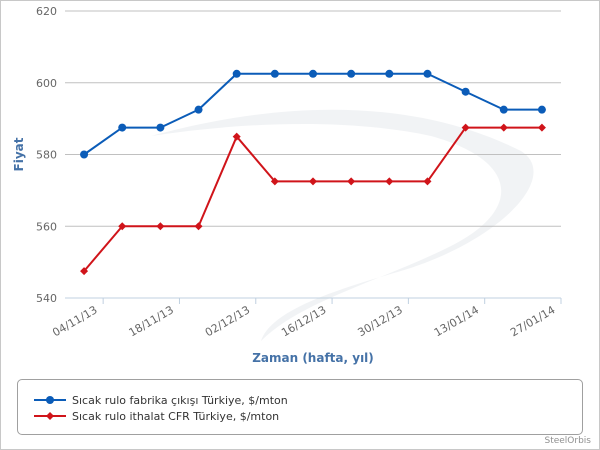 The image size is (600, 450). Describe the element at coordinates (50, 400) in the screenshot. I see `circle-marker-icon` at that location.